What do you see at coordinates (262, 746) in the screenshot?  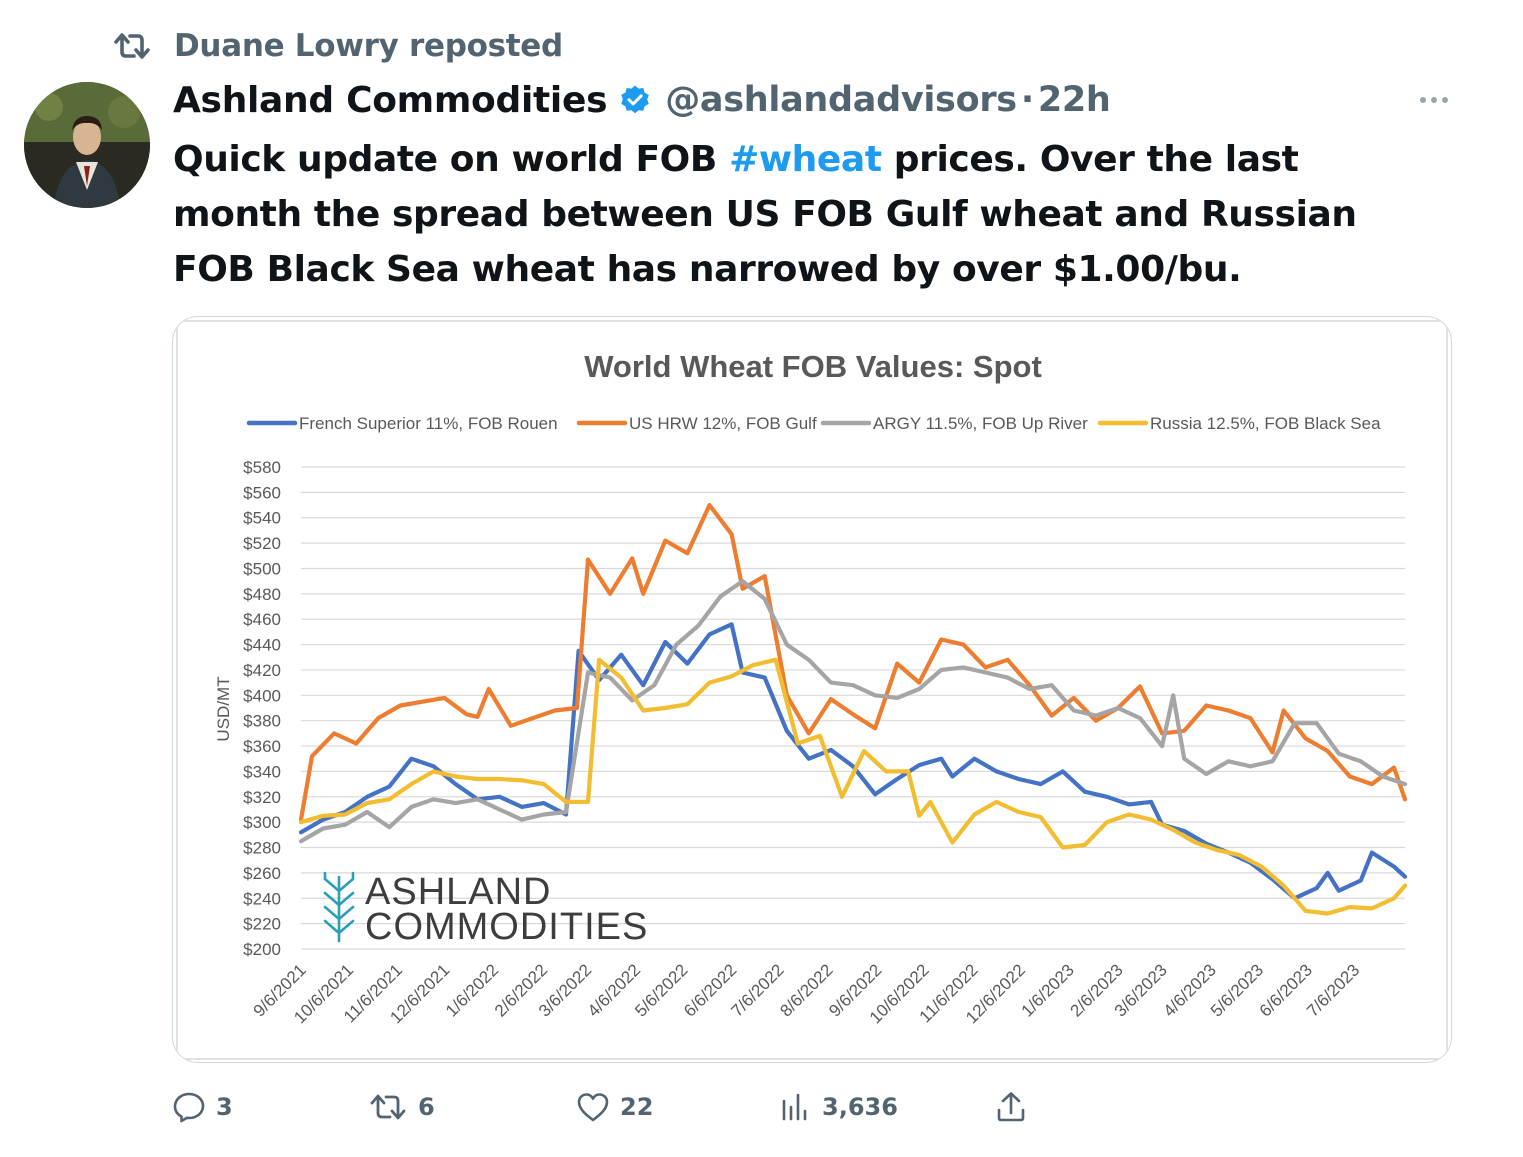 I see `y-tick-label: $360` at bounding box center [262, 746].